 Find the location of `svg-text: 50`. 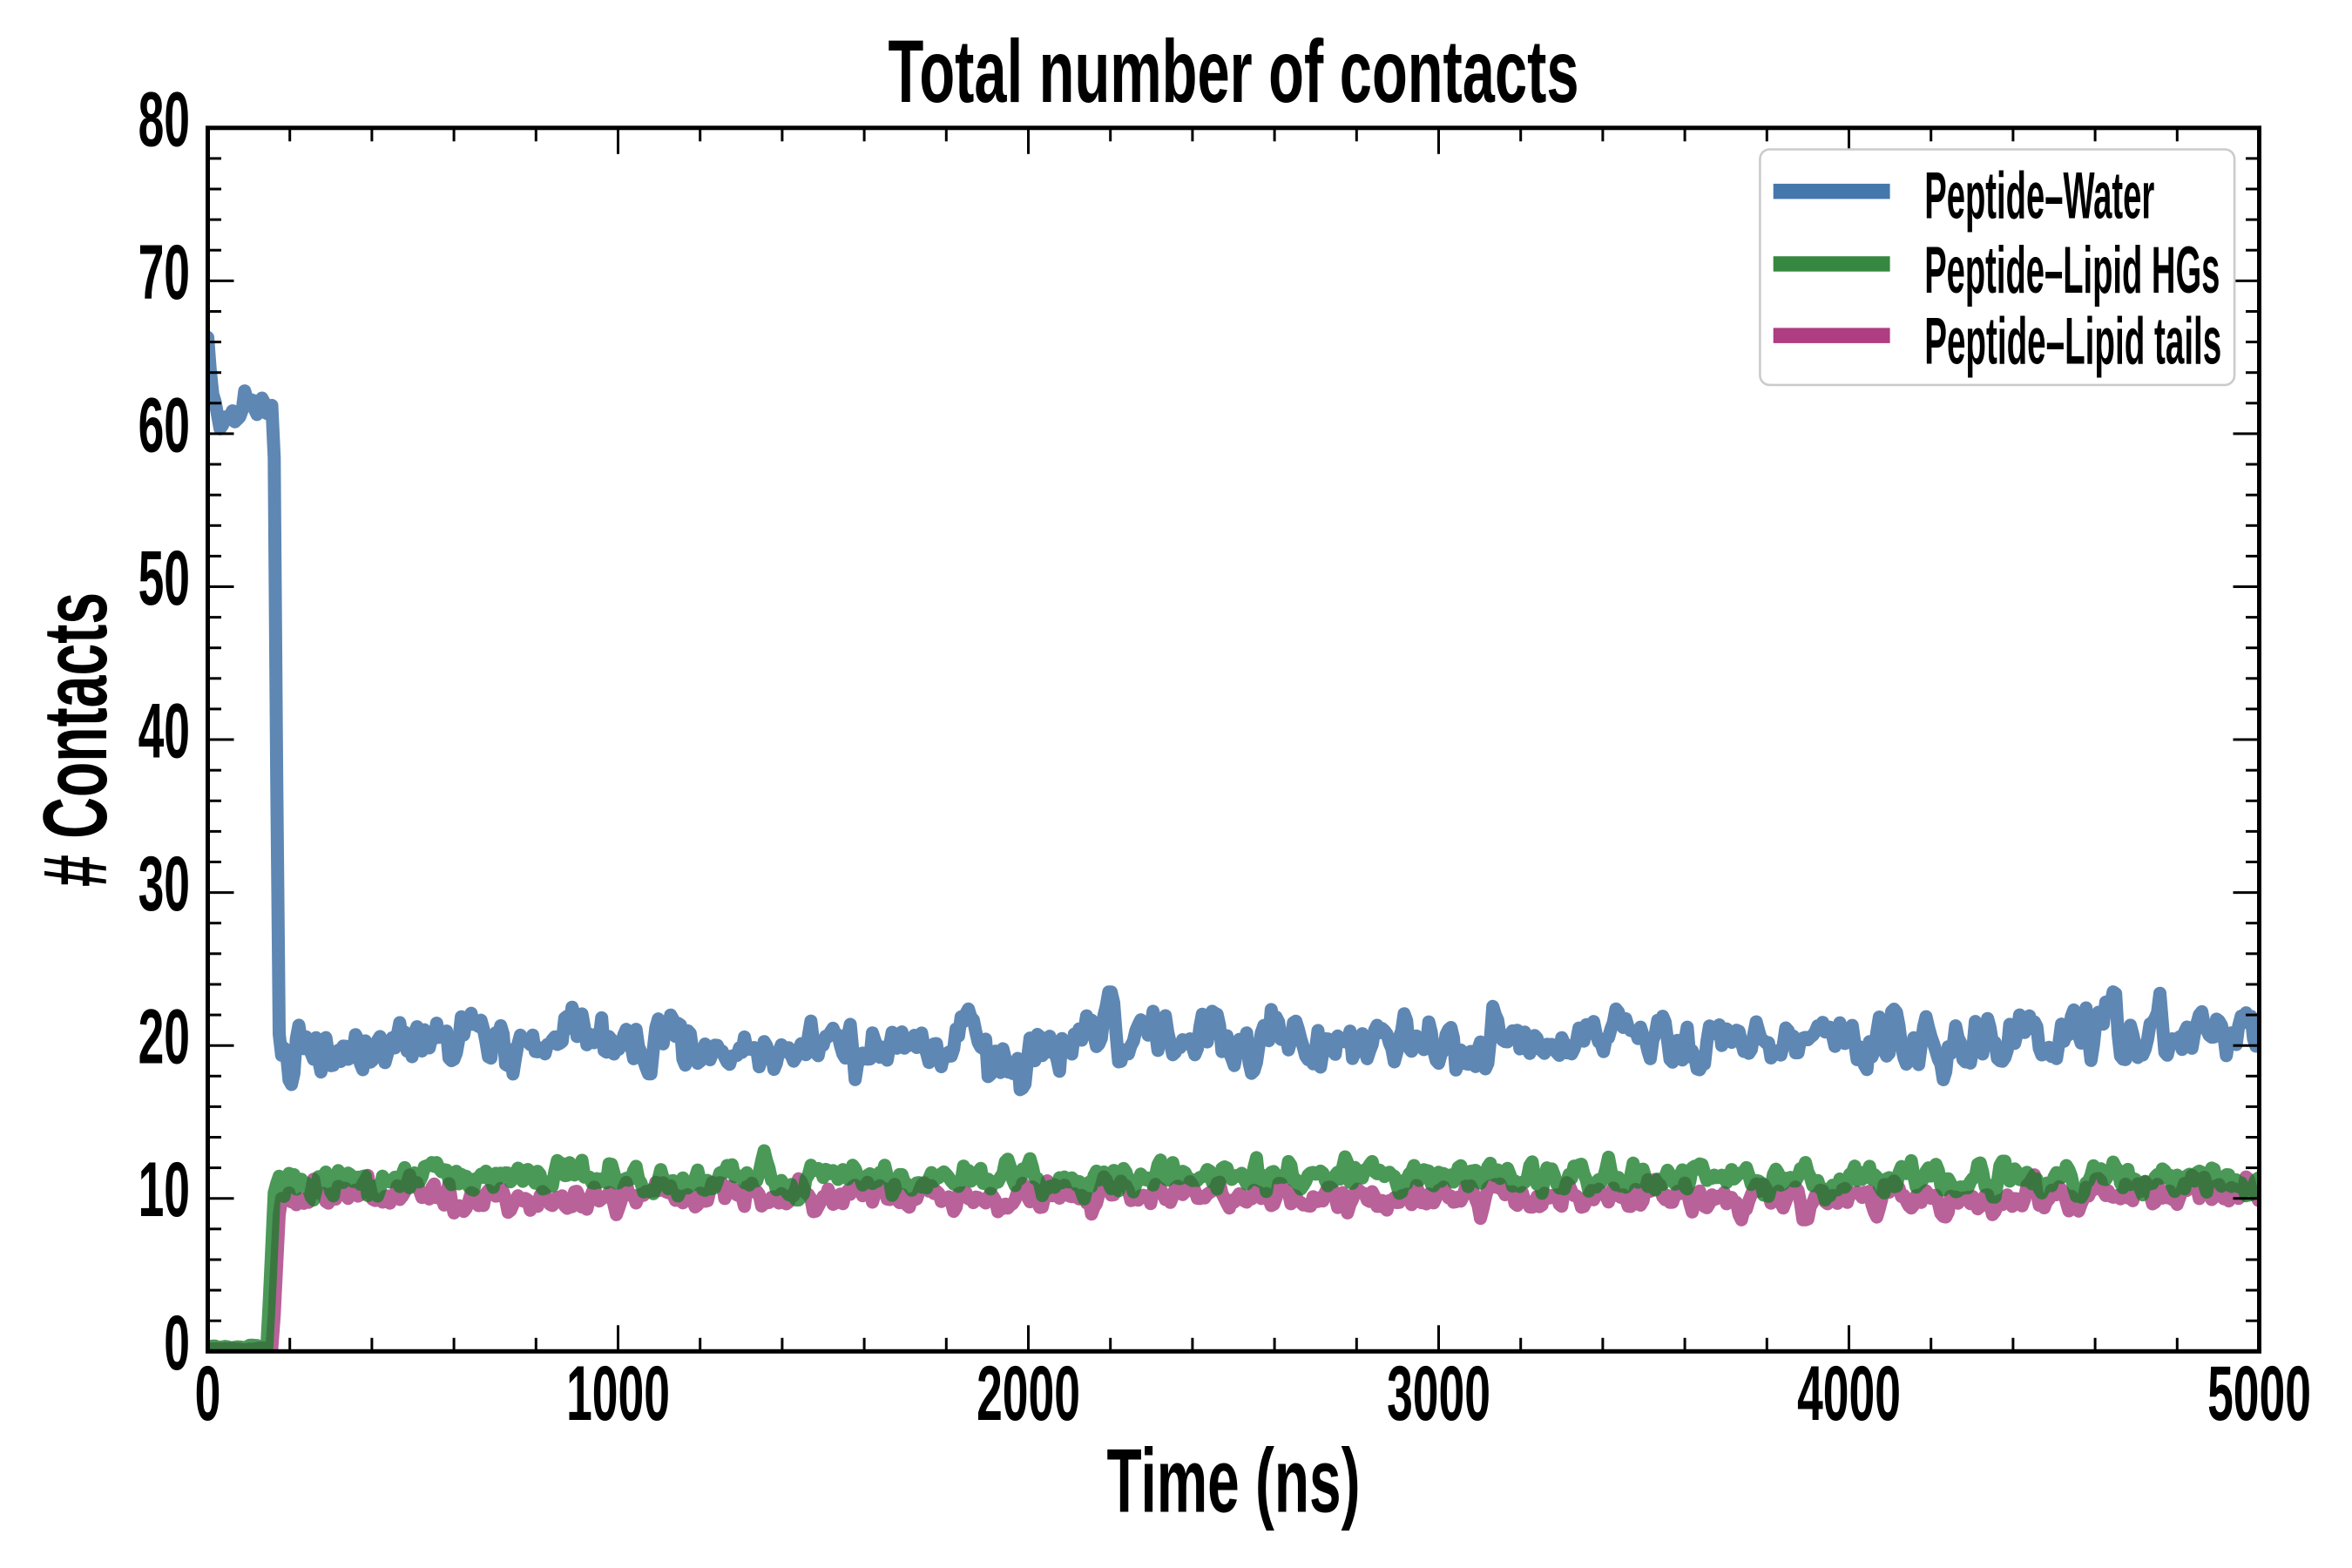

svg-text: 50 is located at coordinates (164, 578).